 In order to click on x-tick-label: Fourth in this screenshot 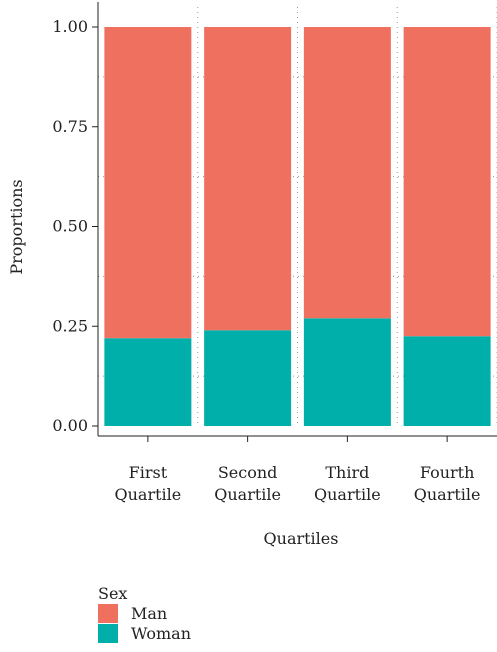, I will do `click(447, 472)`.